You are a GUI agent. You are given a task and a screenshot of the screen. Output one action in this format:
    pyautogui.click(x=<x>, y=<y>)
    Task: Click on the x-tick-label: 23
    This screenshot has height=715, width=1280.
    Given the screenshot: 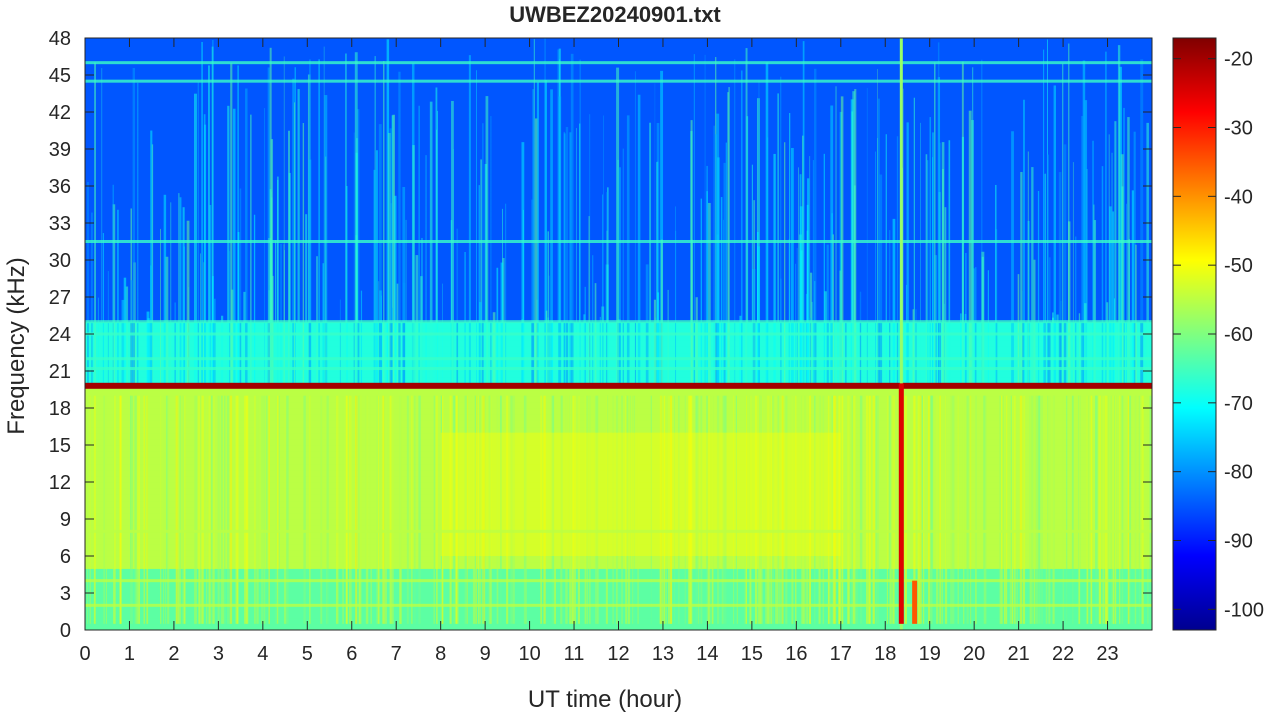 What is the action you would take?
    pyautogui.click(x=1107, y=654)
    